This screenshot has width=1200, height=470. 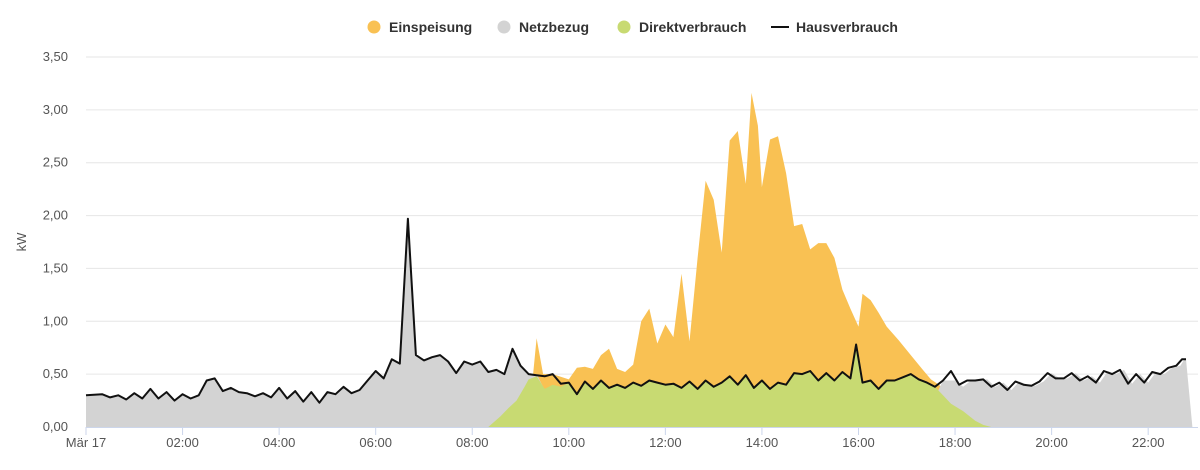 I want to click on y-tick-label: 3,00, so click(x=55, y=109).